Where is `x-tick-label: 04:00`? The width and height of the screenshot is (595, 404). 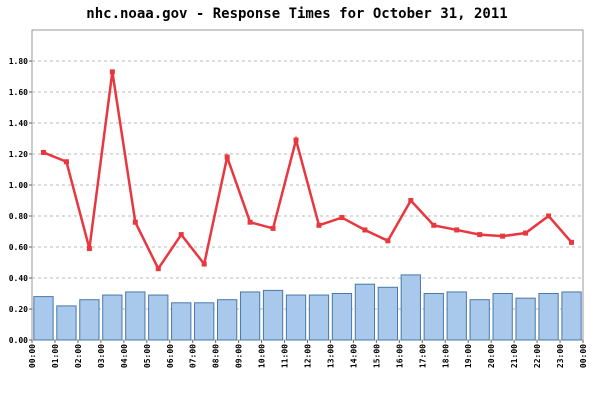 x-tick-label: 04:00 is located at coordinates (124, 356).